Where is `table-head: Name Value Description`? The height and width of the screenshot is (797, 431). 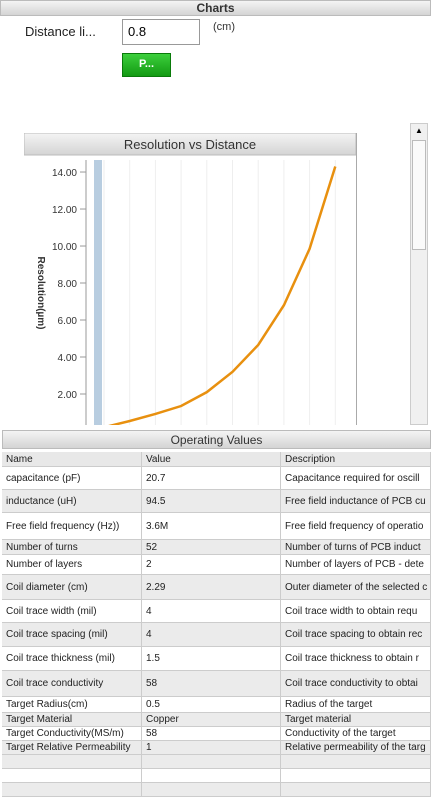 table-head: Name Value Description is located at coordinates (216, 459).